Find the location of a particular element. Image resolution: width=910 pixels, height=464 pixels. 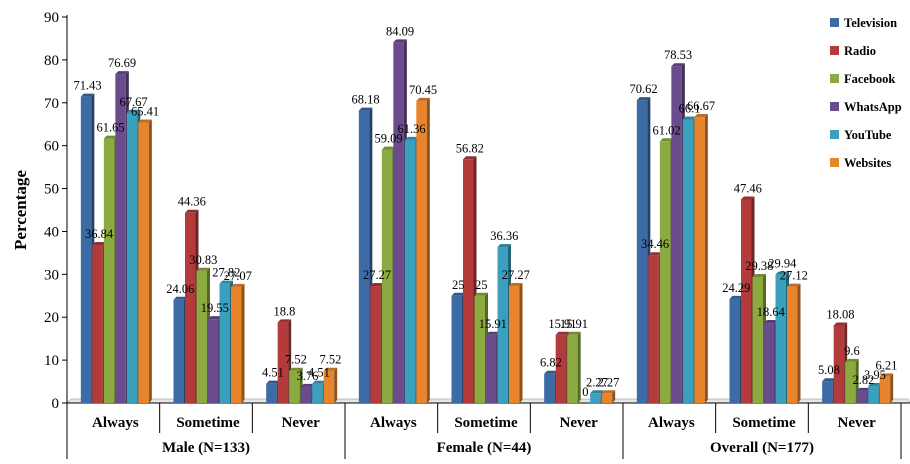

data-label: 66.67 is located at coordinates (701, 106).